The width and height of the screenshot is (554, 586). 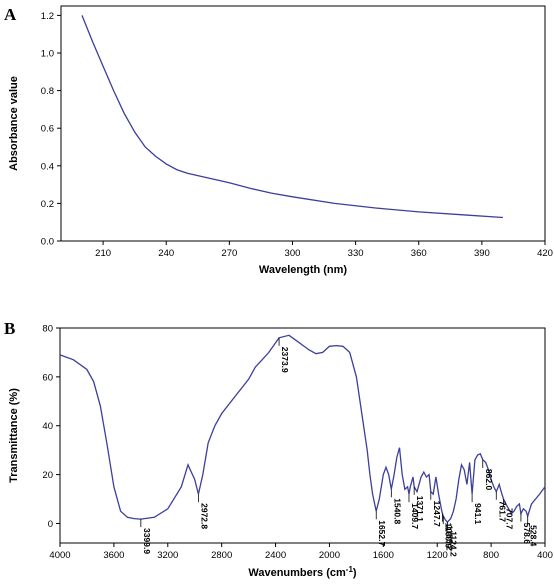 I want to click on panel-b-y-tick-label: 80, so click(x=47, y=329).